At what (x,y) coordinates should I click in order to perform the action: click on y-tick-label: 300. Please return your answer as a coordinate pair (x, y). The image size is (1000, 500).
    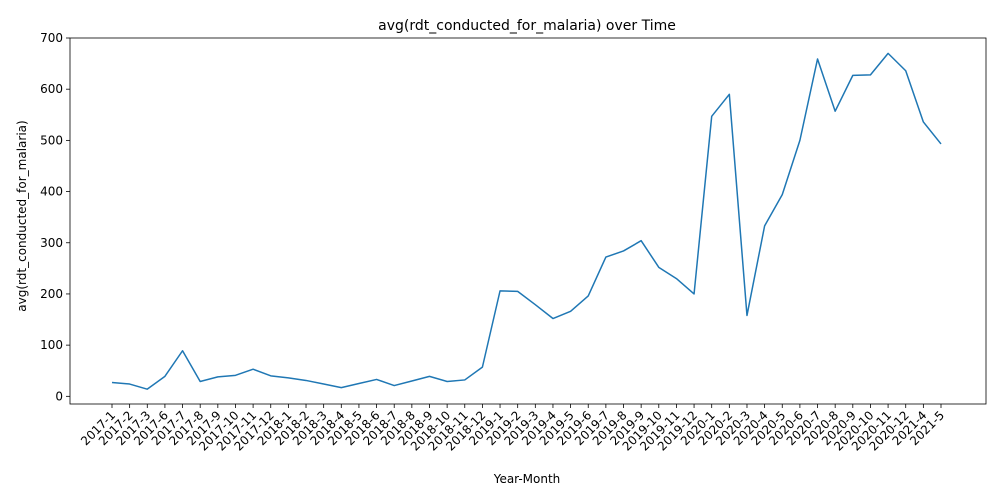
    Looking at the image, I should click on (51, 243).